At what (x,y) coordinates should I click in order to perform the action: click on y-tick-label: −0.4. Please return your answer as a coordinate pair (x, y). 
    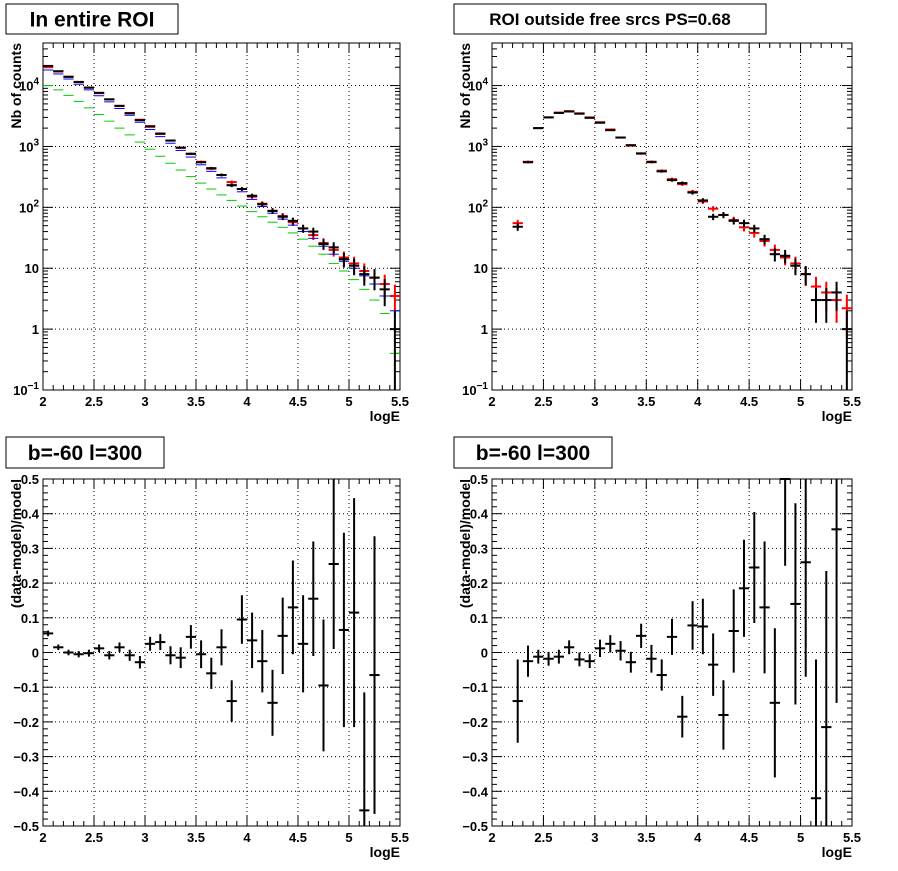
    Looking at the image, I should click on (26, 791).